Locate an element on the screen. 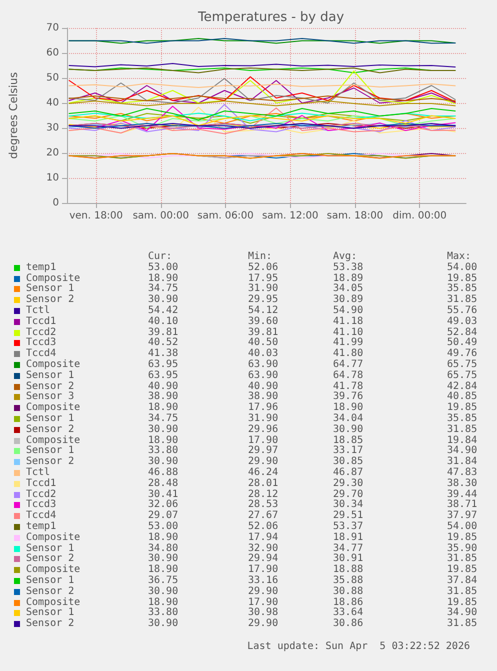 The width and height of the screenshot is (497, 671). text: 29.30 is located at coordinates (348, 484).